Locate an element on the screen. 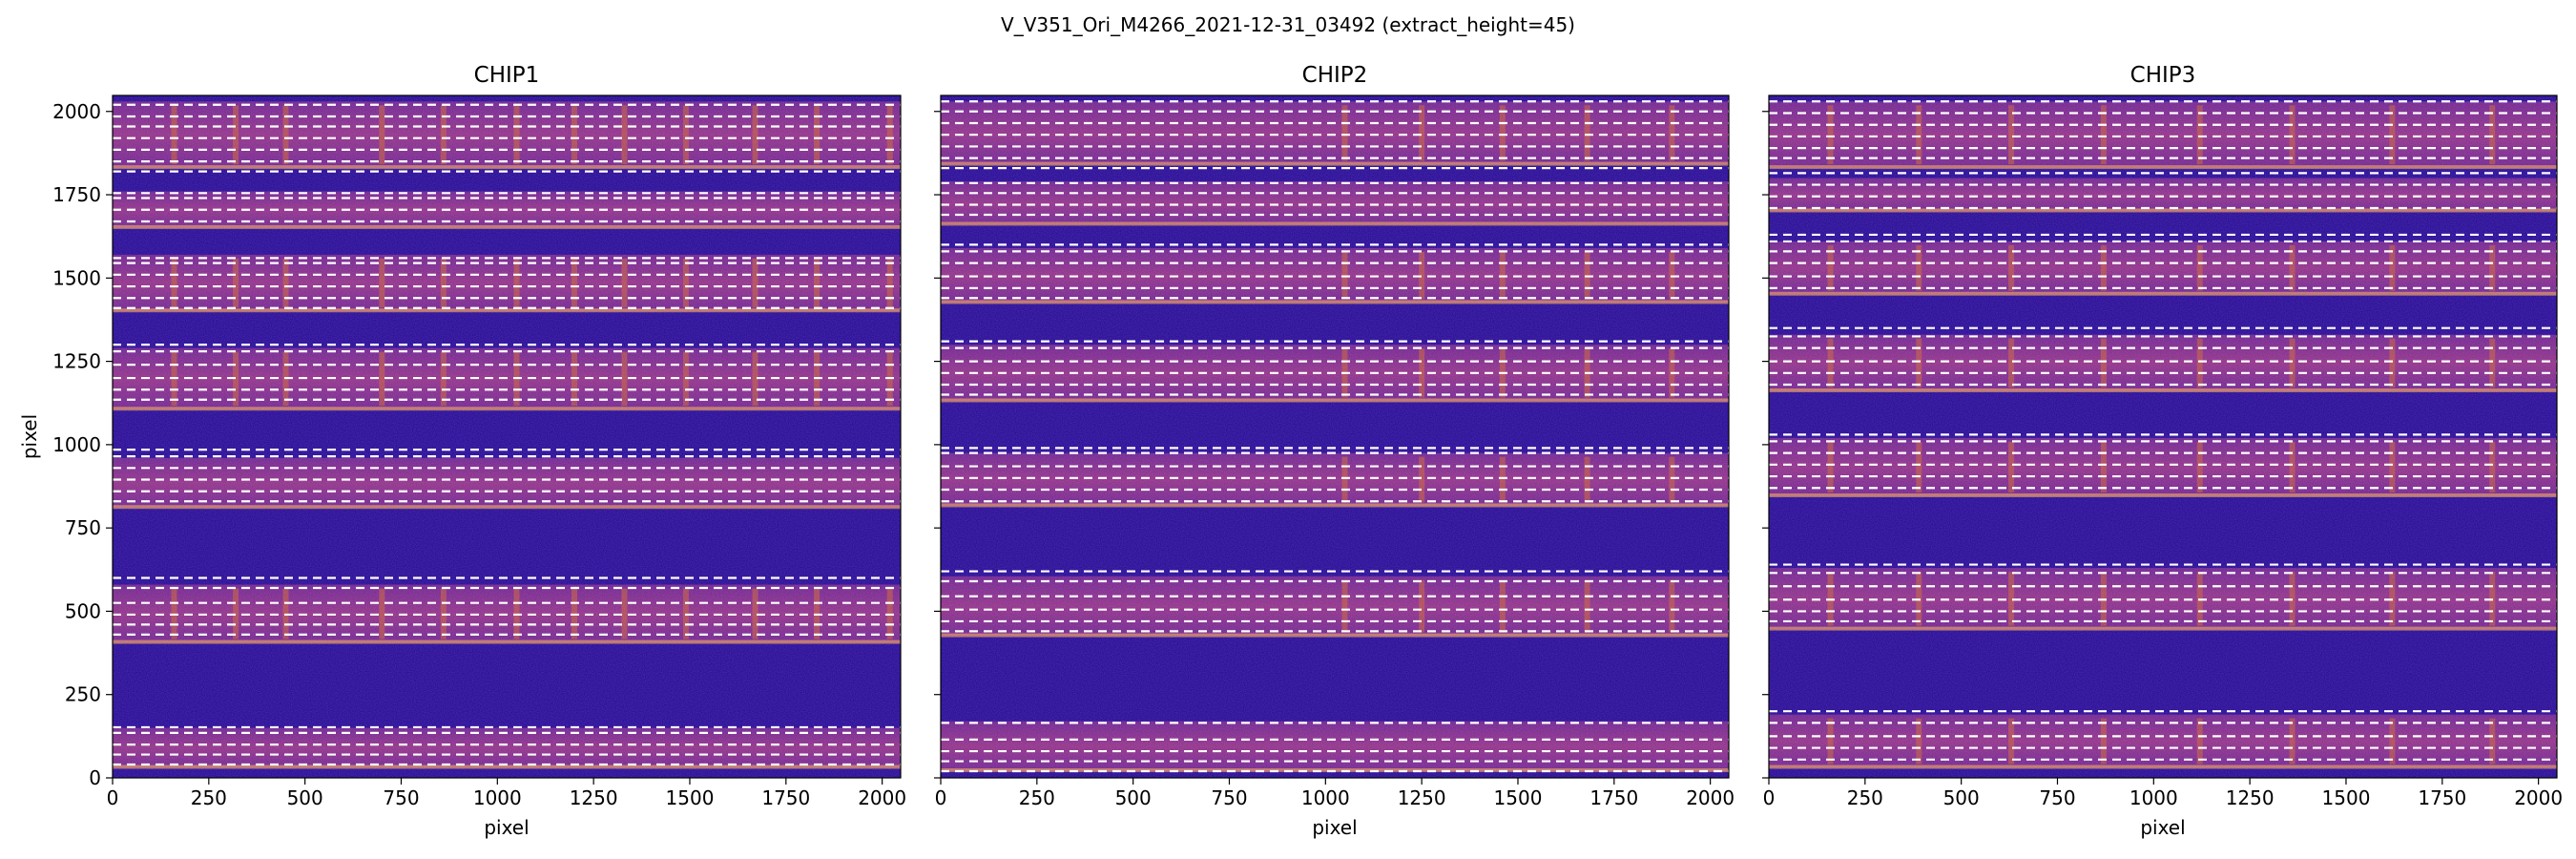 The height and width of the screenshot is (859, 2576). y-tick-label: 1500 is located at coordinates (76, 277).